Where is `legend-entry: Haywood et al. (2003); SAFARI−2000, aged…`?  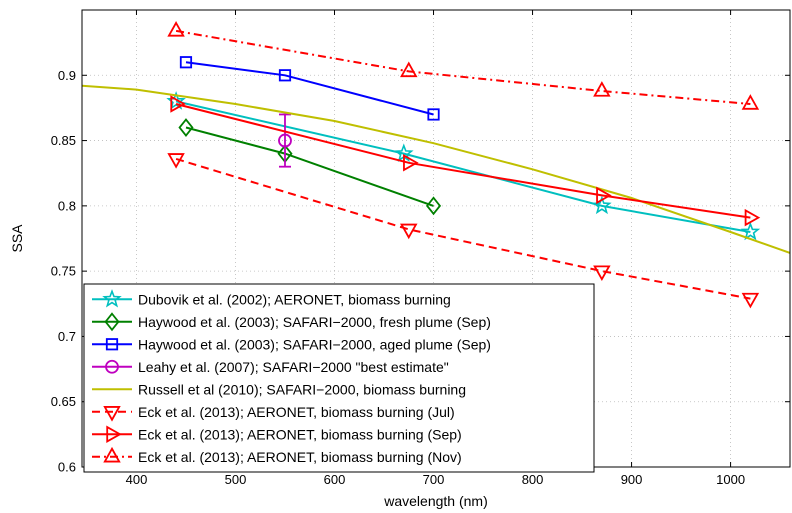
legend-entry: Haywood et al. (2003); SAFARI−2000, aged… is located at coordinates (291, 344).